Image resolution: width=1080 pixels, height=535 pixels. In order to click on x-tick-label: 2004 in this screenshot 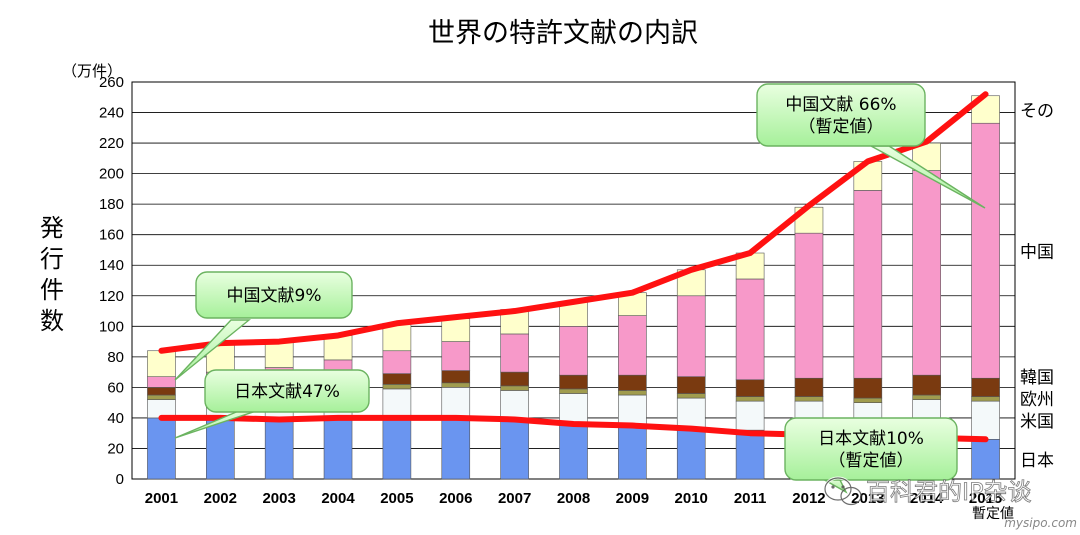, I will do `click(338, 498)`.